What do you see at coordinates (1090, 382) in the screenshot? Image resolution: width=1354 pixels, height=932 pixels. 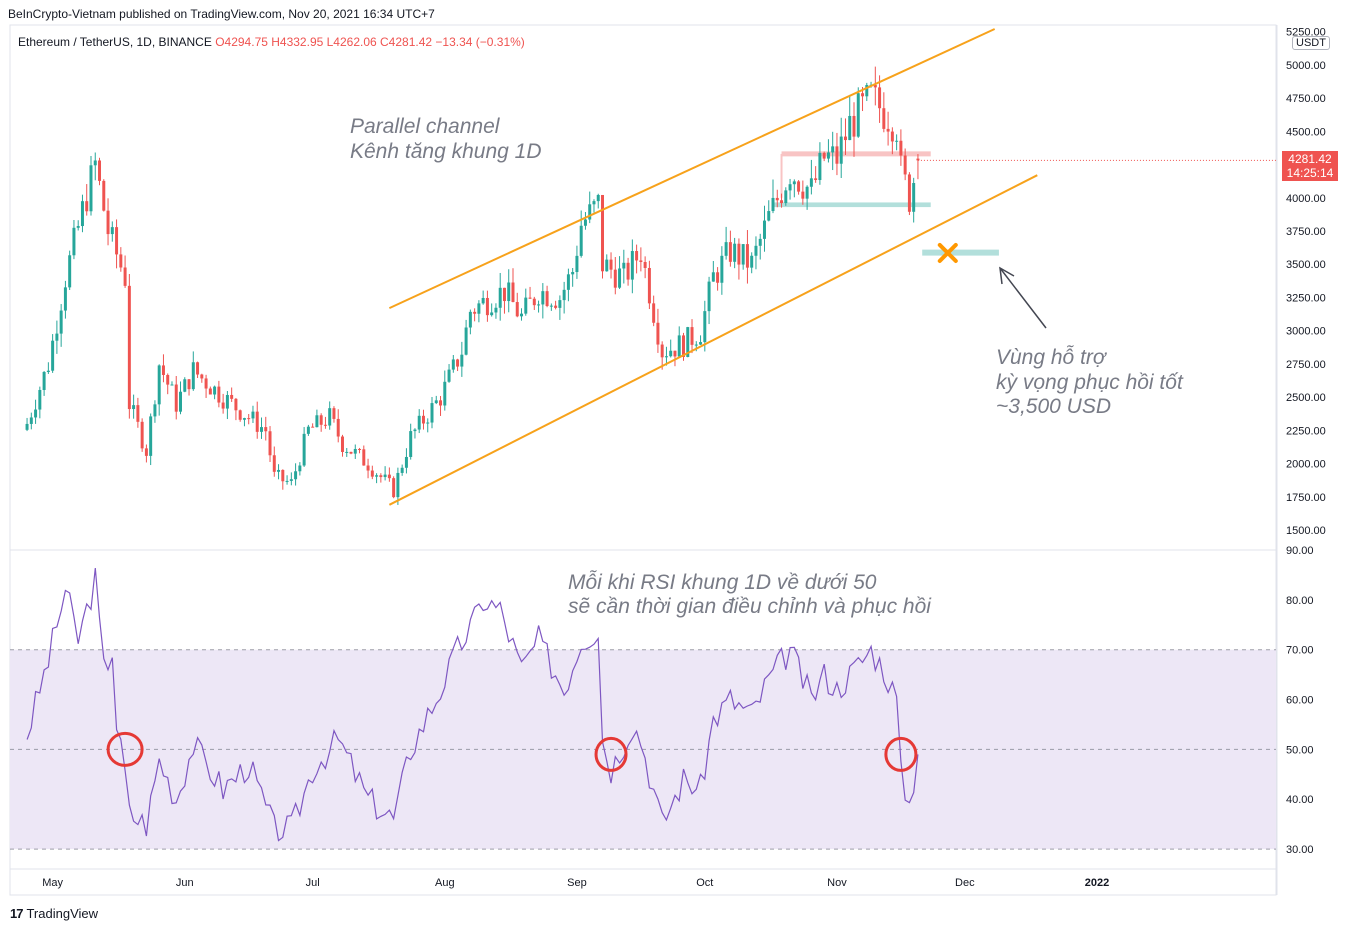 I see `support-annotation-line2: kỳ vọng phục hồi tốt` at bounding box center [1090, 382].